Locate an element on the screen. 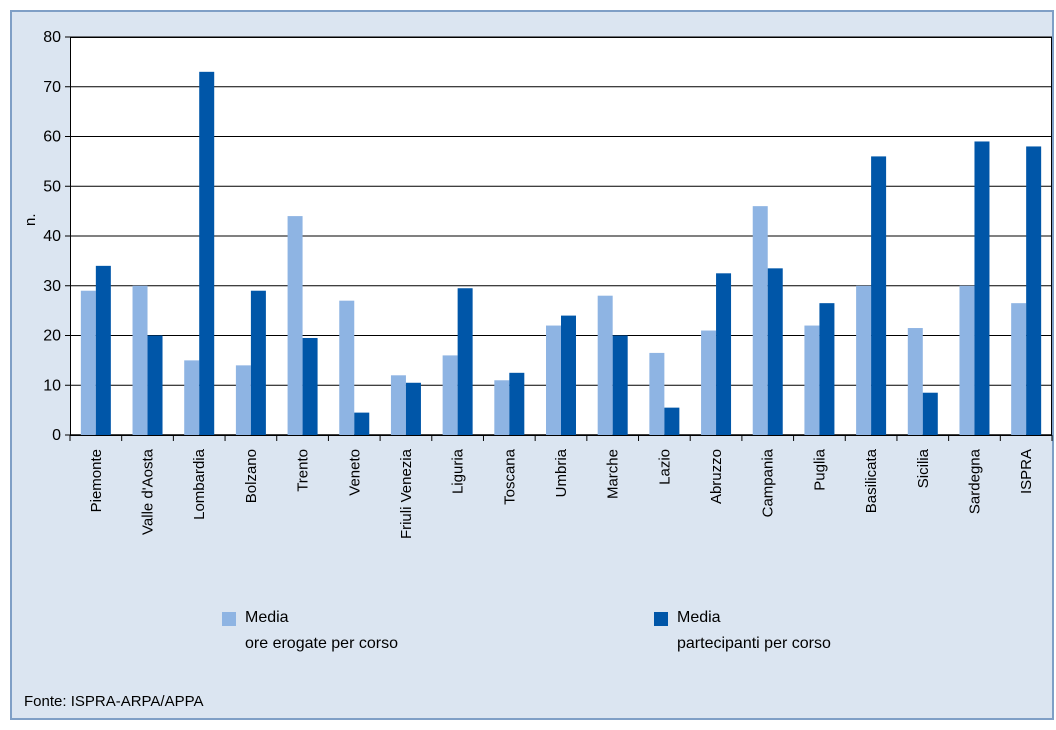 This screenshot has height=730, width=1056. x-tick-label: Abruzzo is located at coordinates (716, 476).